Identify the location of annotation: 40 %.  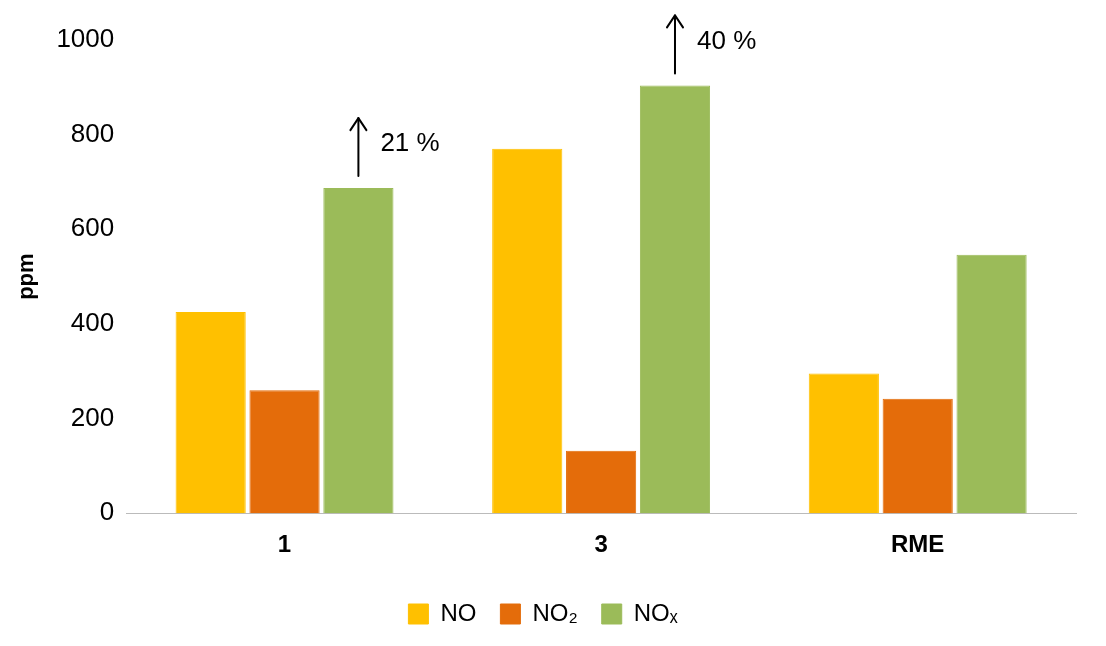
(726, 39).